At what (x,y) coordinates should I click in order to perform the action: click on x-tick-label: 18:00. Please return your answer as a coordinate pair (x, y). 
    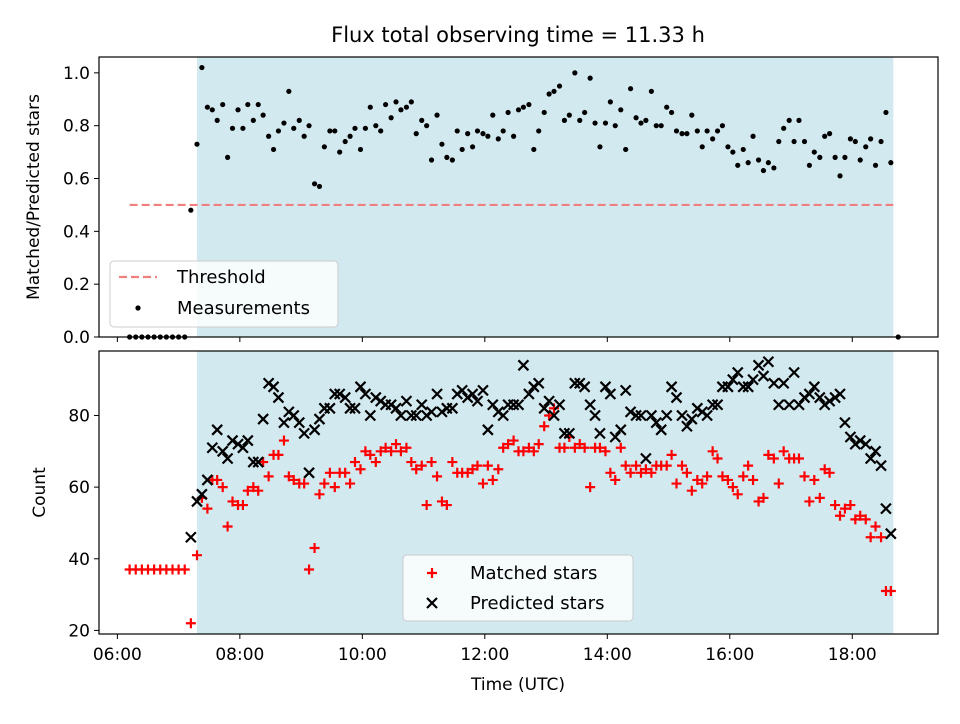
    Looking at the image, I should click on (852, 655).